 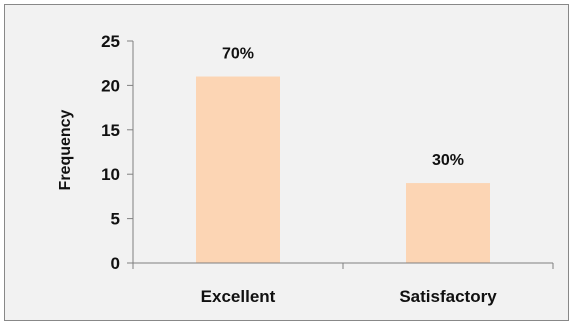 What do you see at coordinates (448, 296) in the screenshot?
I see `x-tick-label: Satisfactory` at bounding box center [448, 296].